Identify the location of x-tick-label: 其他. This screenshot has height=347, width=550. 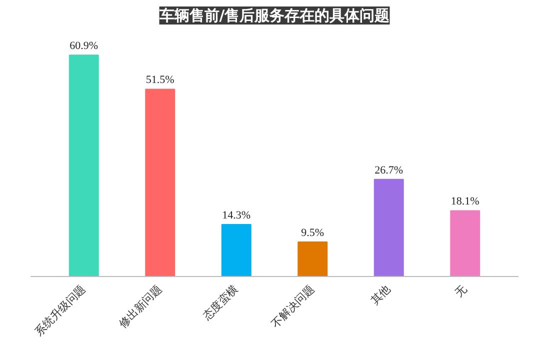
(381, 295).